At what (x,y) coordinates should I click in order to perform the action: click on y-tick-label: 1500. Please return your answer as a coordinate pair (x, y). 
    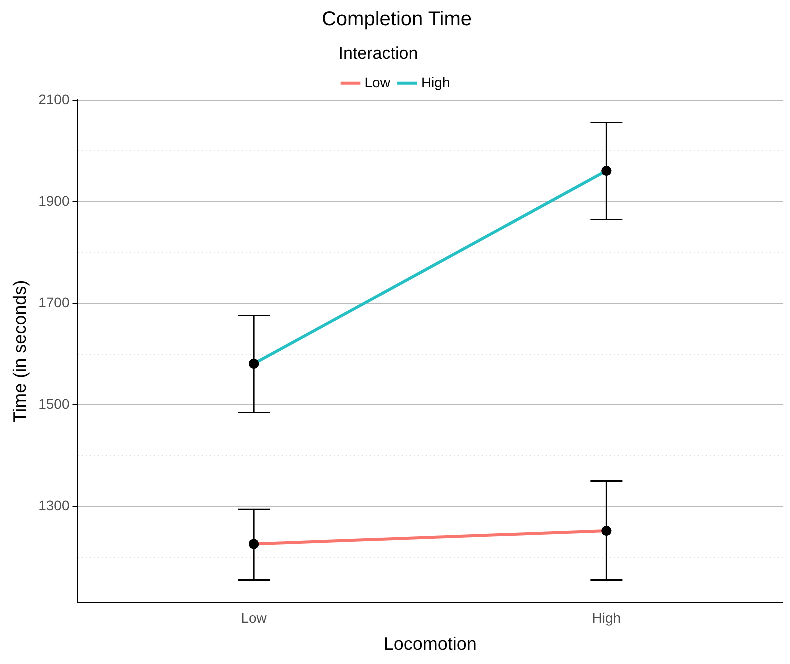
    Looking at the image, I should click on (54, 404).